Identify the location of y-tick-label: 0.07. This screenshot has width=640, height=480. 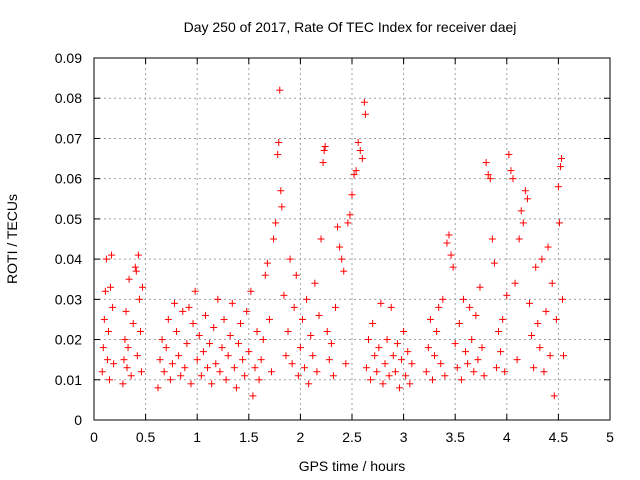
(68, 138).